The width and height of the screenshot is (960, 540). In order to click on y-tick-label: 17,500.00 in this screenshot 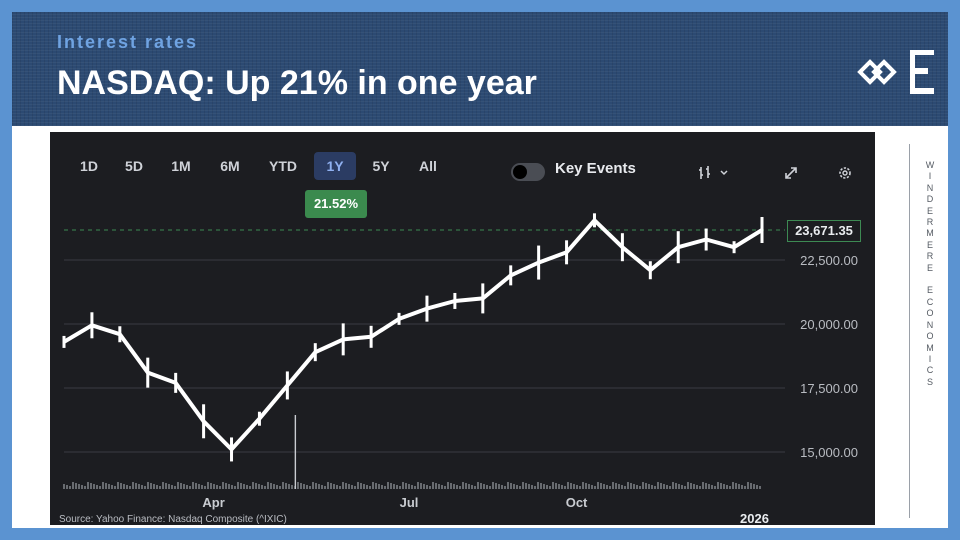, I will do `click(829, 388)`.